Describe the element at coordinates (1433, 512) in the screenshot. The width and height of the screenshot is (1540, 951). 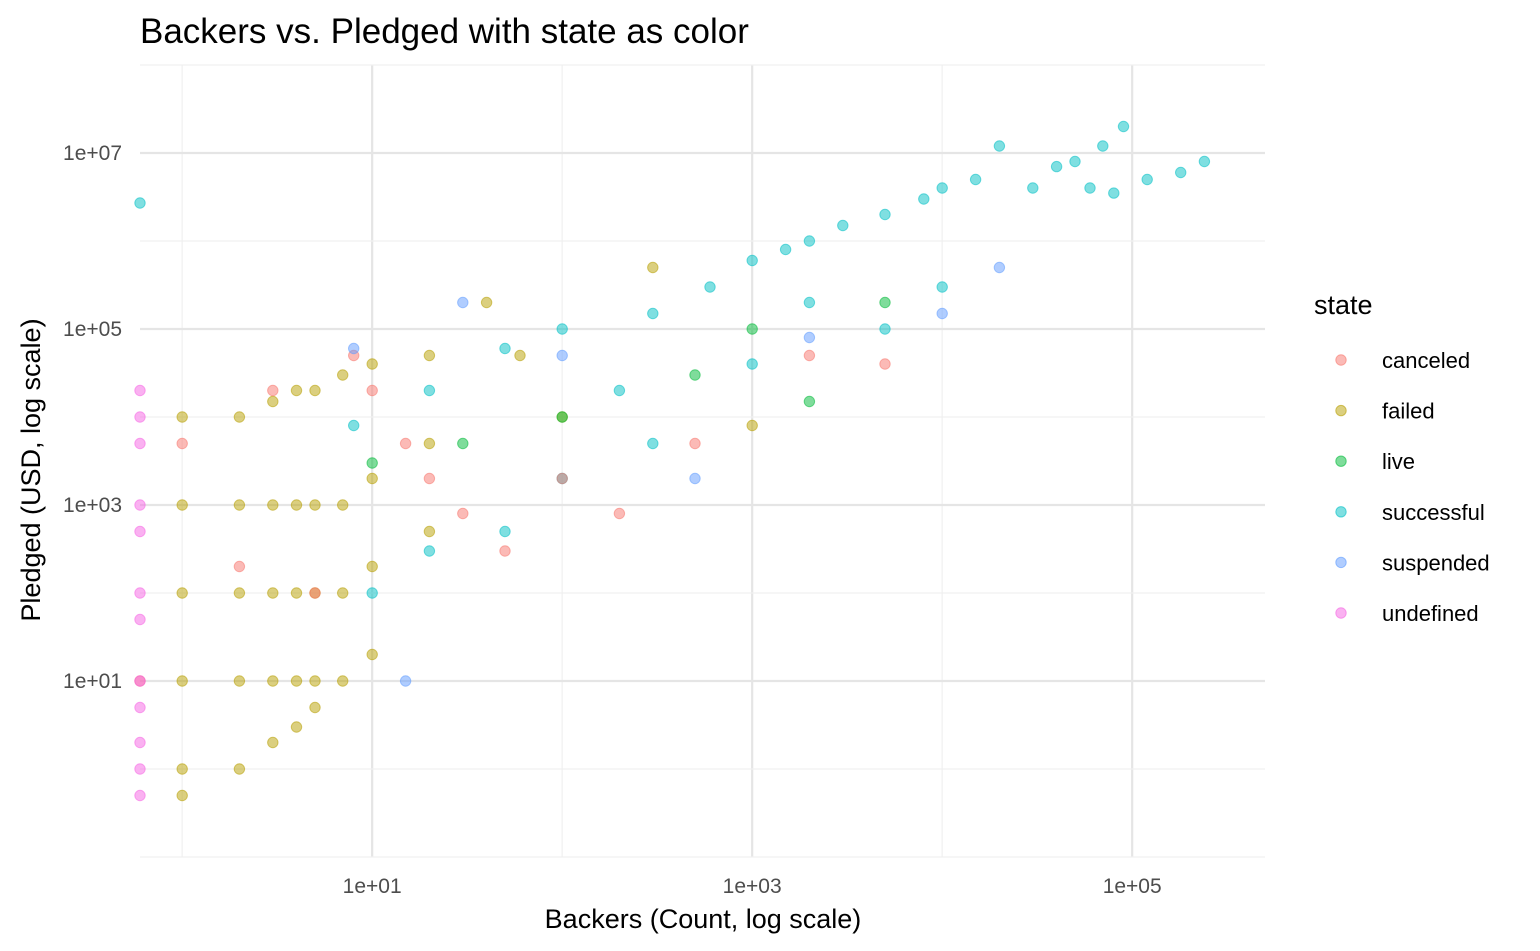
I see `legend-label-successful: successful` at that location.